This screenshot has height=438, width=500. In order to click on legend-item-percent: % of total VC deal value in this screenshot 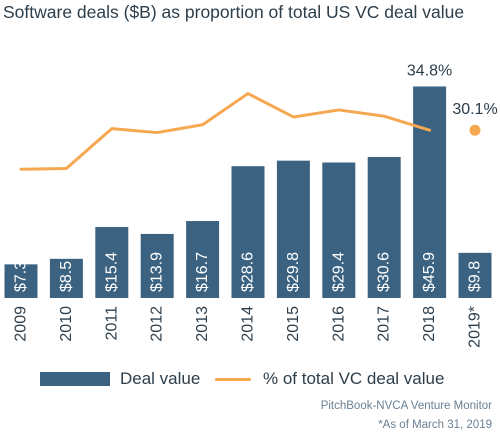, I will do `click(329, 379)`.